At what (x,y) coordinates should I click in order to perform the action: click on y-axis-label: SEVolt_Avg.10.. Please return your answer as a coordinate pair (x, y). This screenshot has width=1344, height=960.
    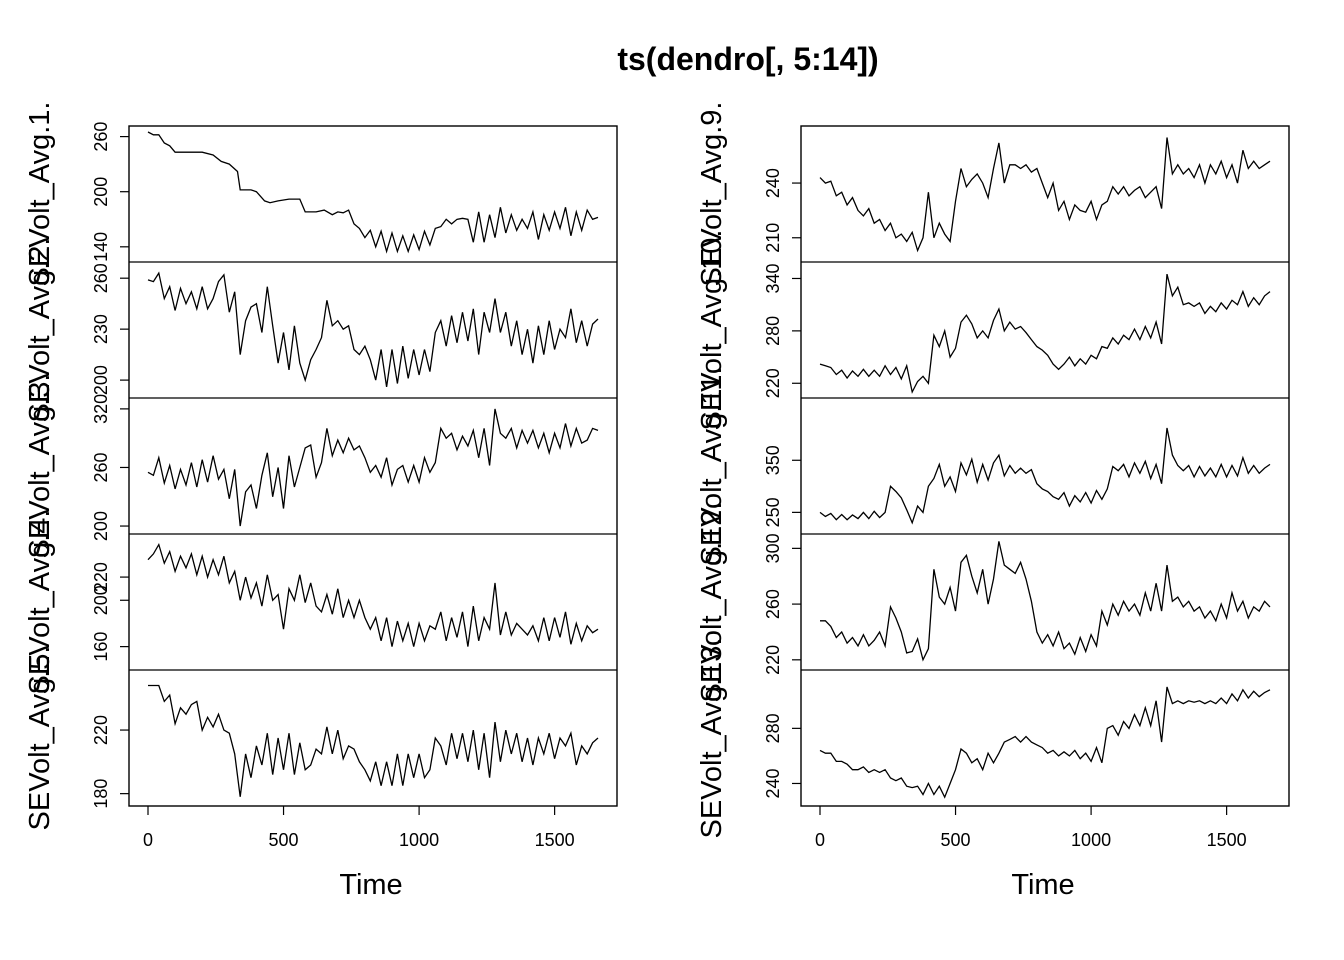
    Looking at the image, I should click on (712, 329).